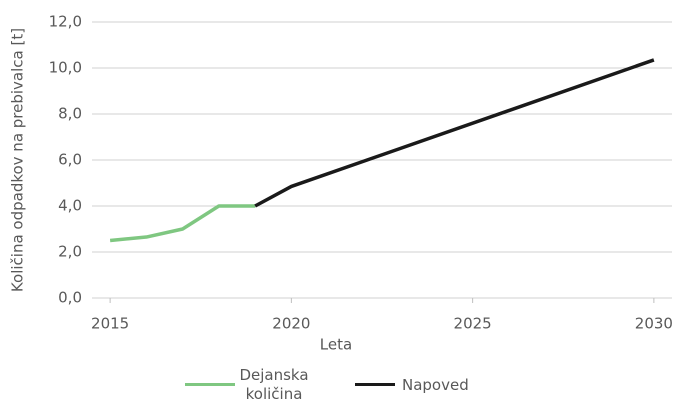  Describe the element at coordinates (274, 384) in the screenshot. I see `legend-label: Dejanska količina` at that location.